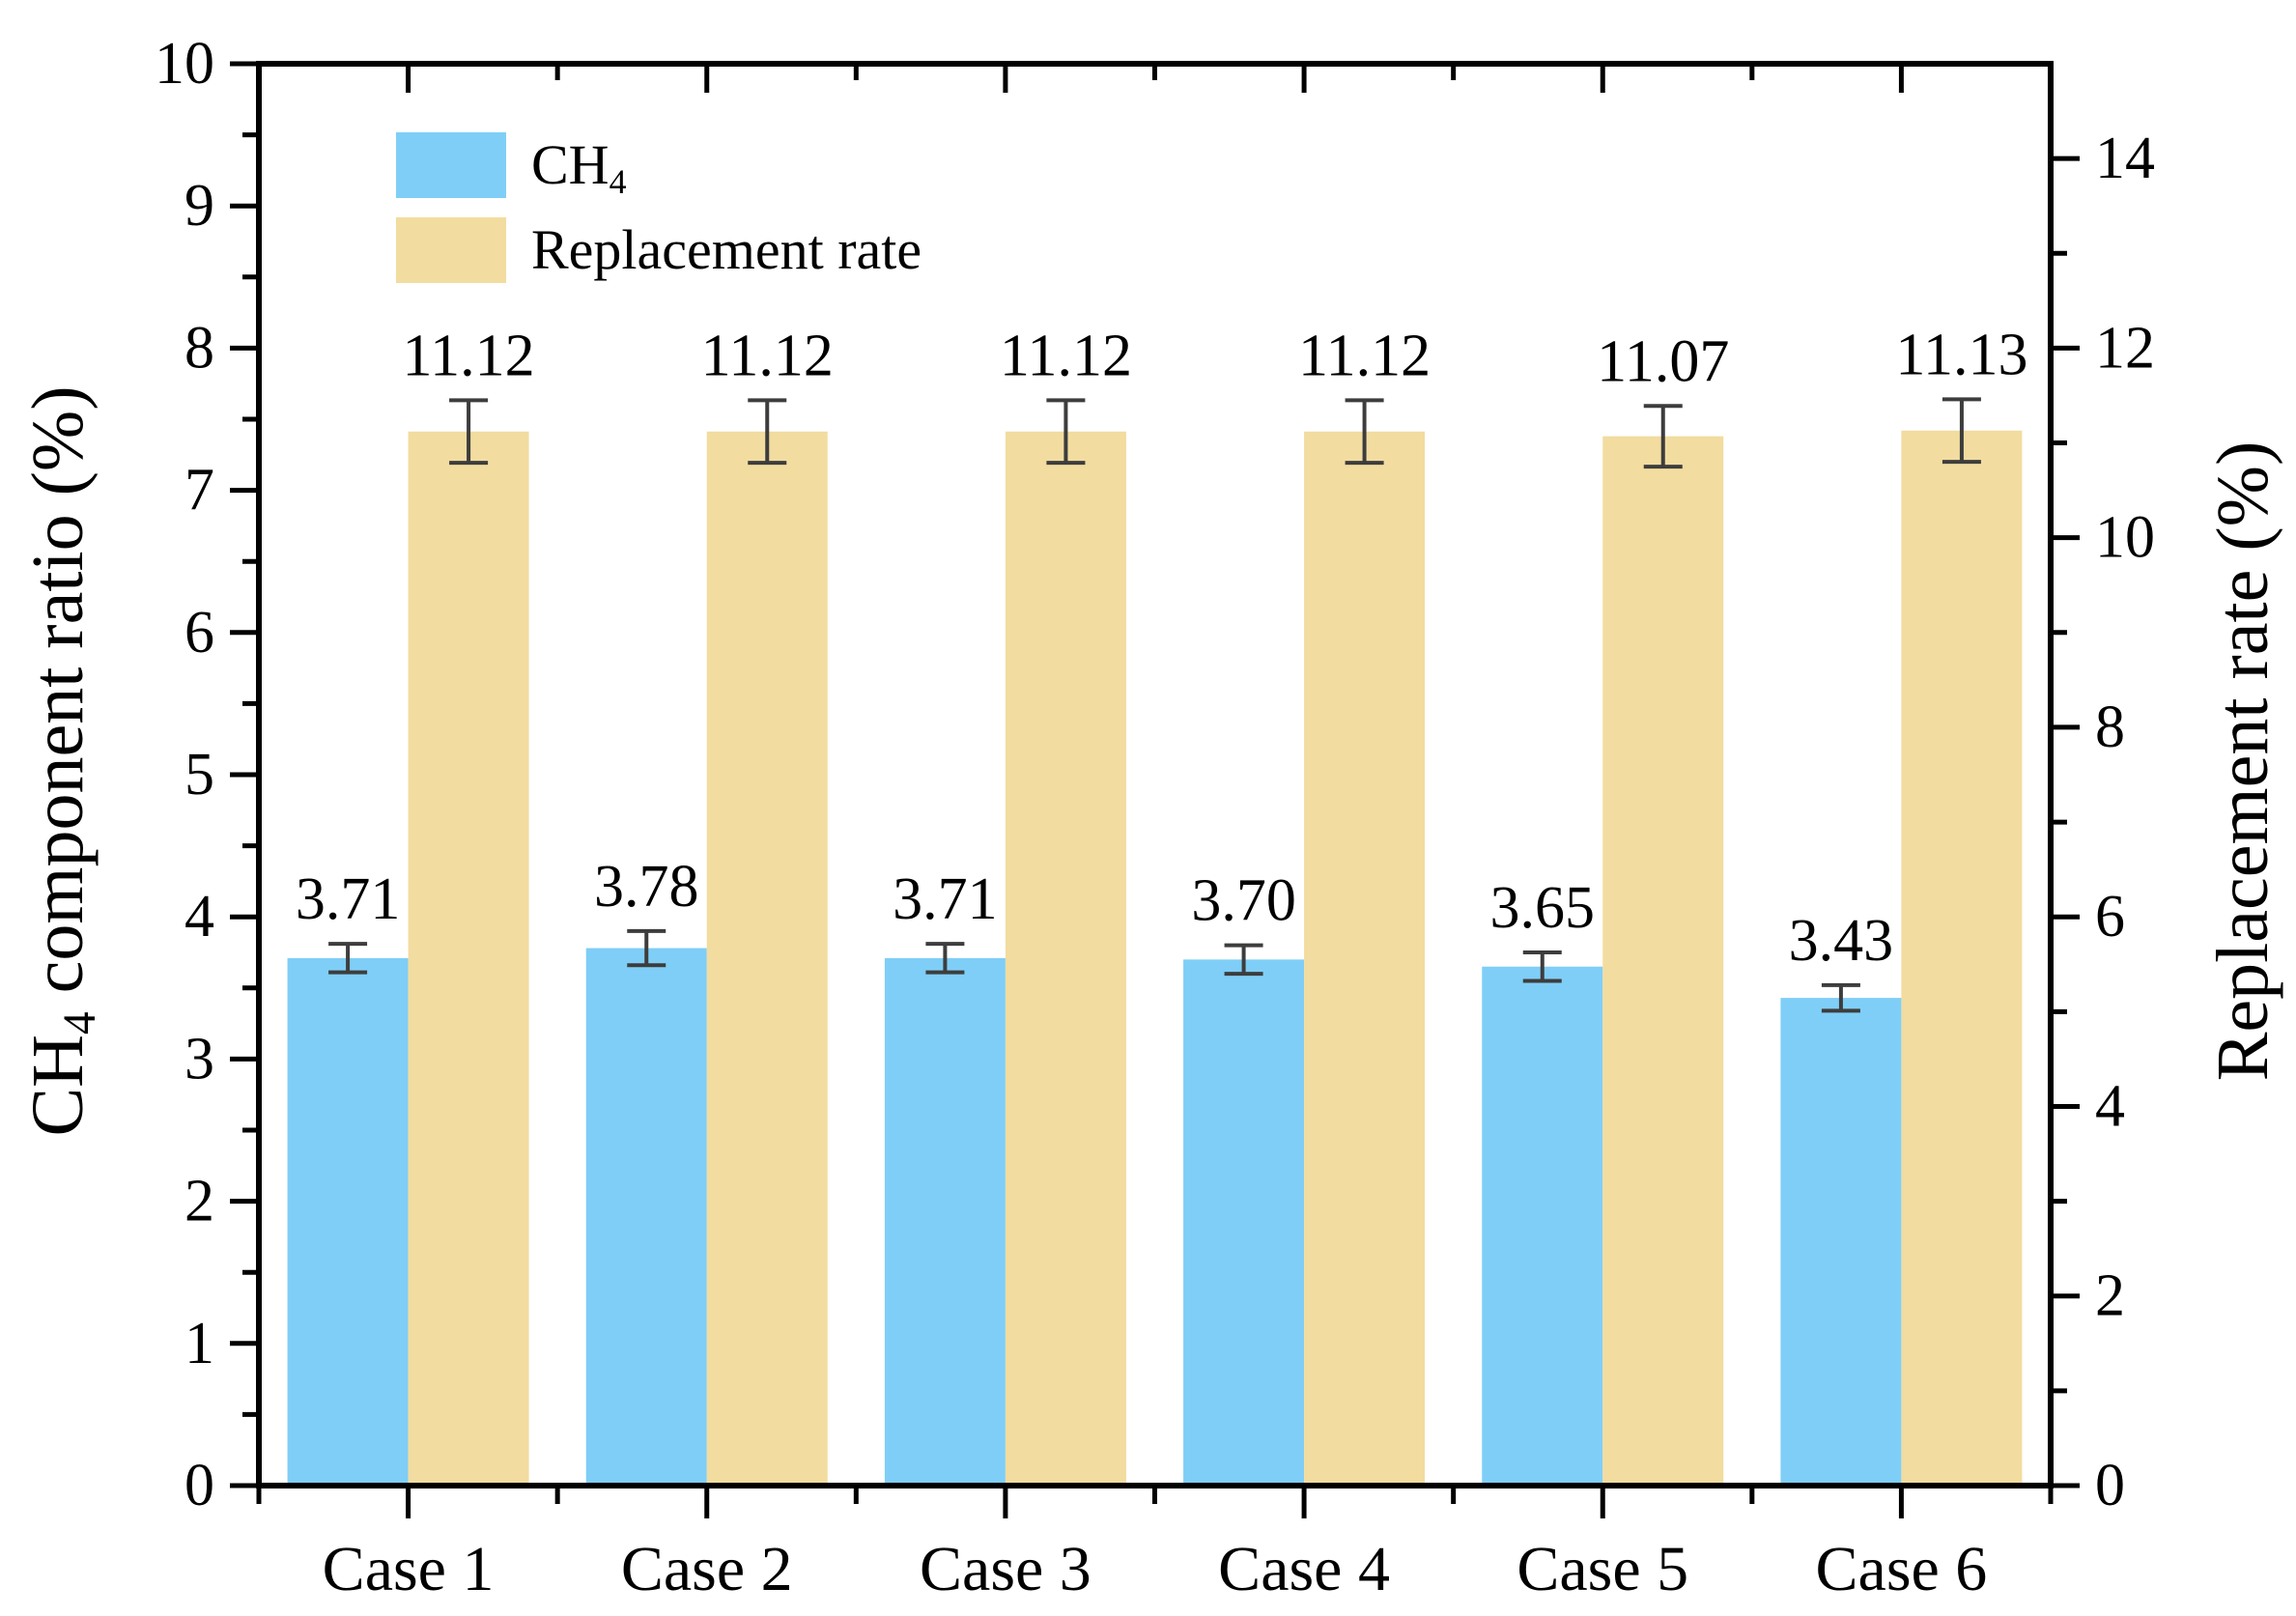  Describe the element at coordinates (199, 1059) in the screenshot. I see `left-axis-tick-label: 3` at that location.